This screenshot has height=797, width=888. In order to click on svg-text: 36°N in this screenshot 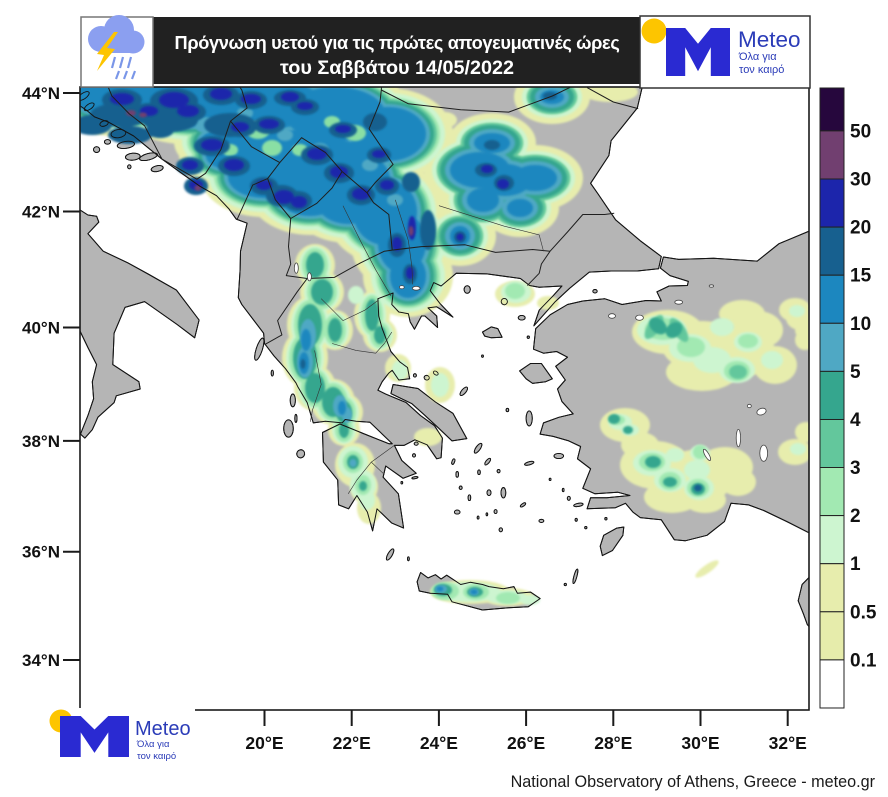, I will do `click(41, 552)`.